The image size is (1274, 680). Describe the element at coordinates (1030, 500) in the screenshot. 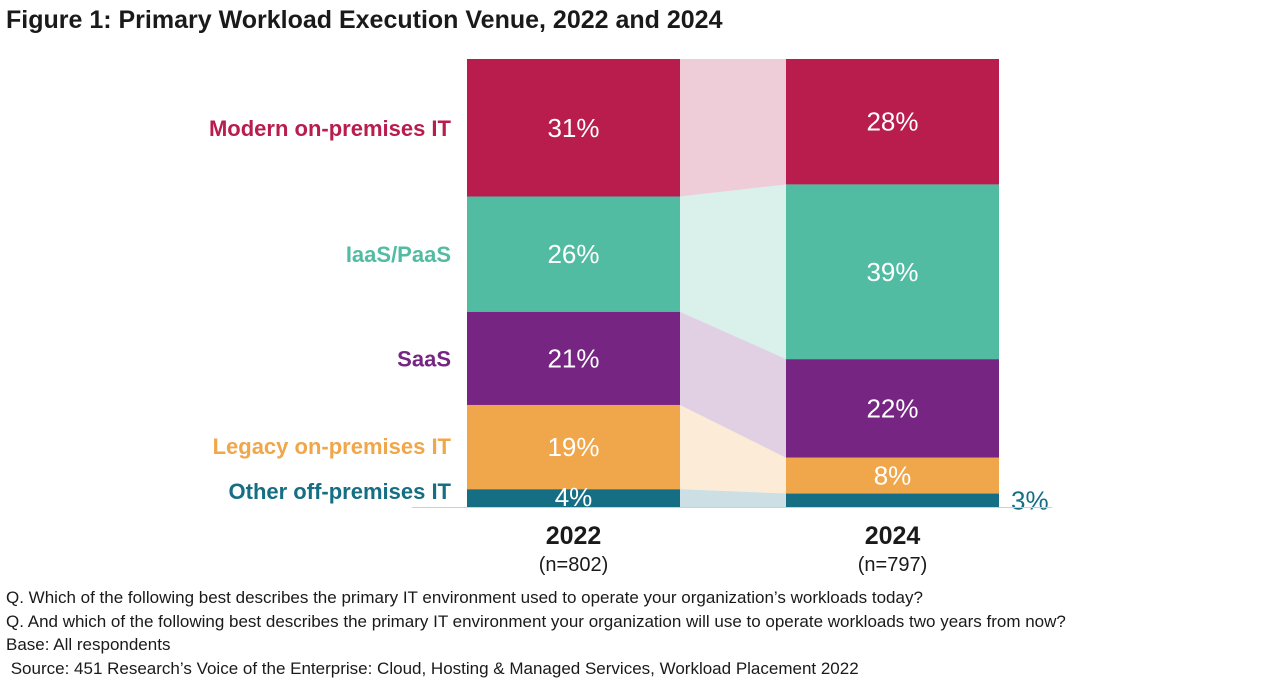

I see `data-label-other-off-premises-it-2024: 3%` at that location.